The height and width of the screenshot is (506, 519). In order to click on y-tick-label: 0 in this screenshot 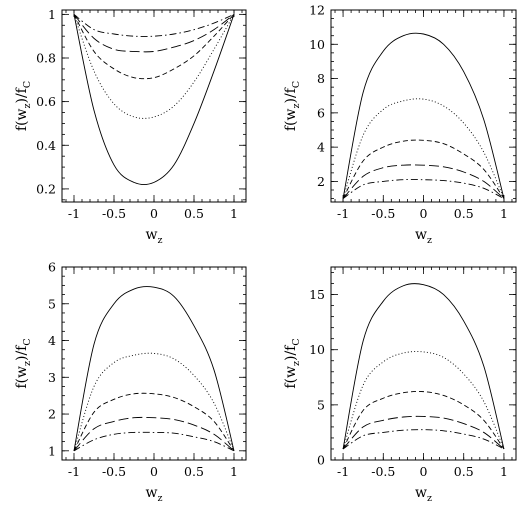, I will do `click(321, 460)`.